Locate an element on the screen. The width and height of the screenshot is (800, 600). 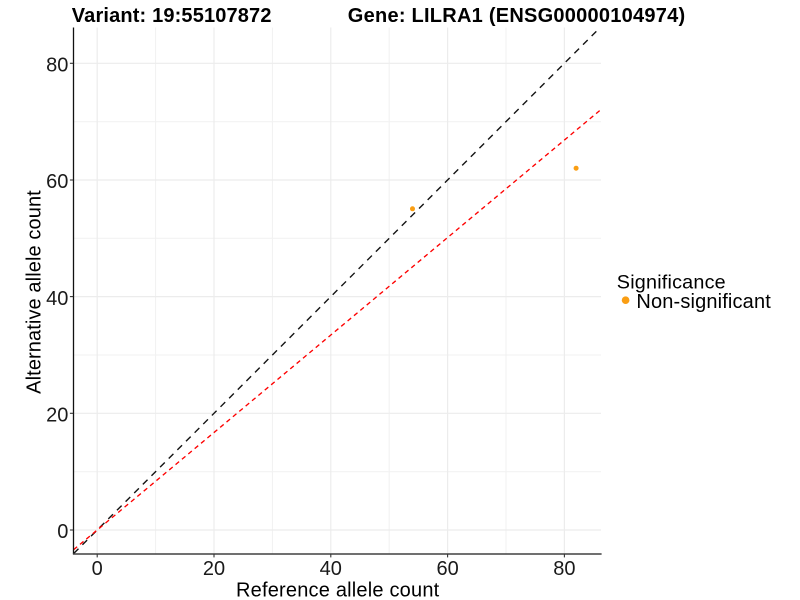
svg-text: Significance is located at coordinates (671, 282).